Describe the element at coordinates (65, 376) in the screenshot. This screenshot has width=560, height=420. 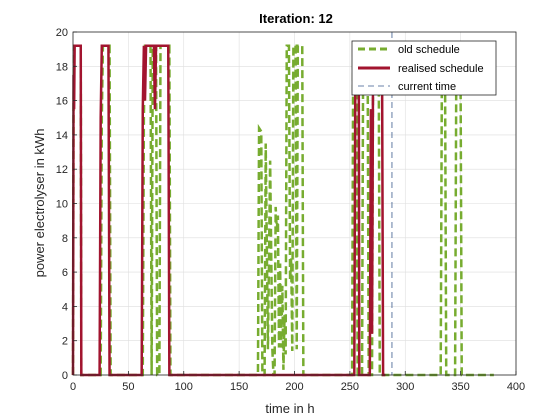
I see `y-tick-label: 0` at that location.